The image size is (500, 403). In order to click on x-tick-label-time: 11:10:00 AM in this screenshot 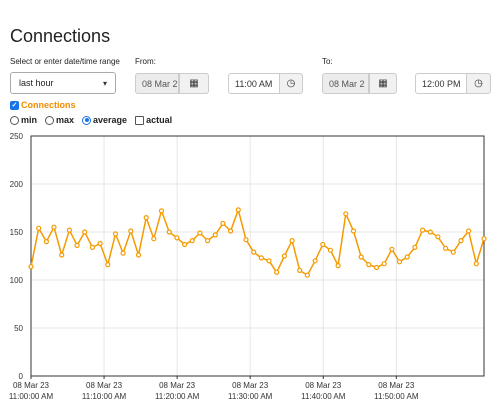, I will do `click(104, 396)`.